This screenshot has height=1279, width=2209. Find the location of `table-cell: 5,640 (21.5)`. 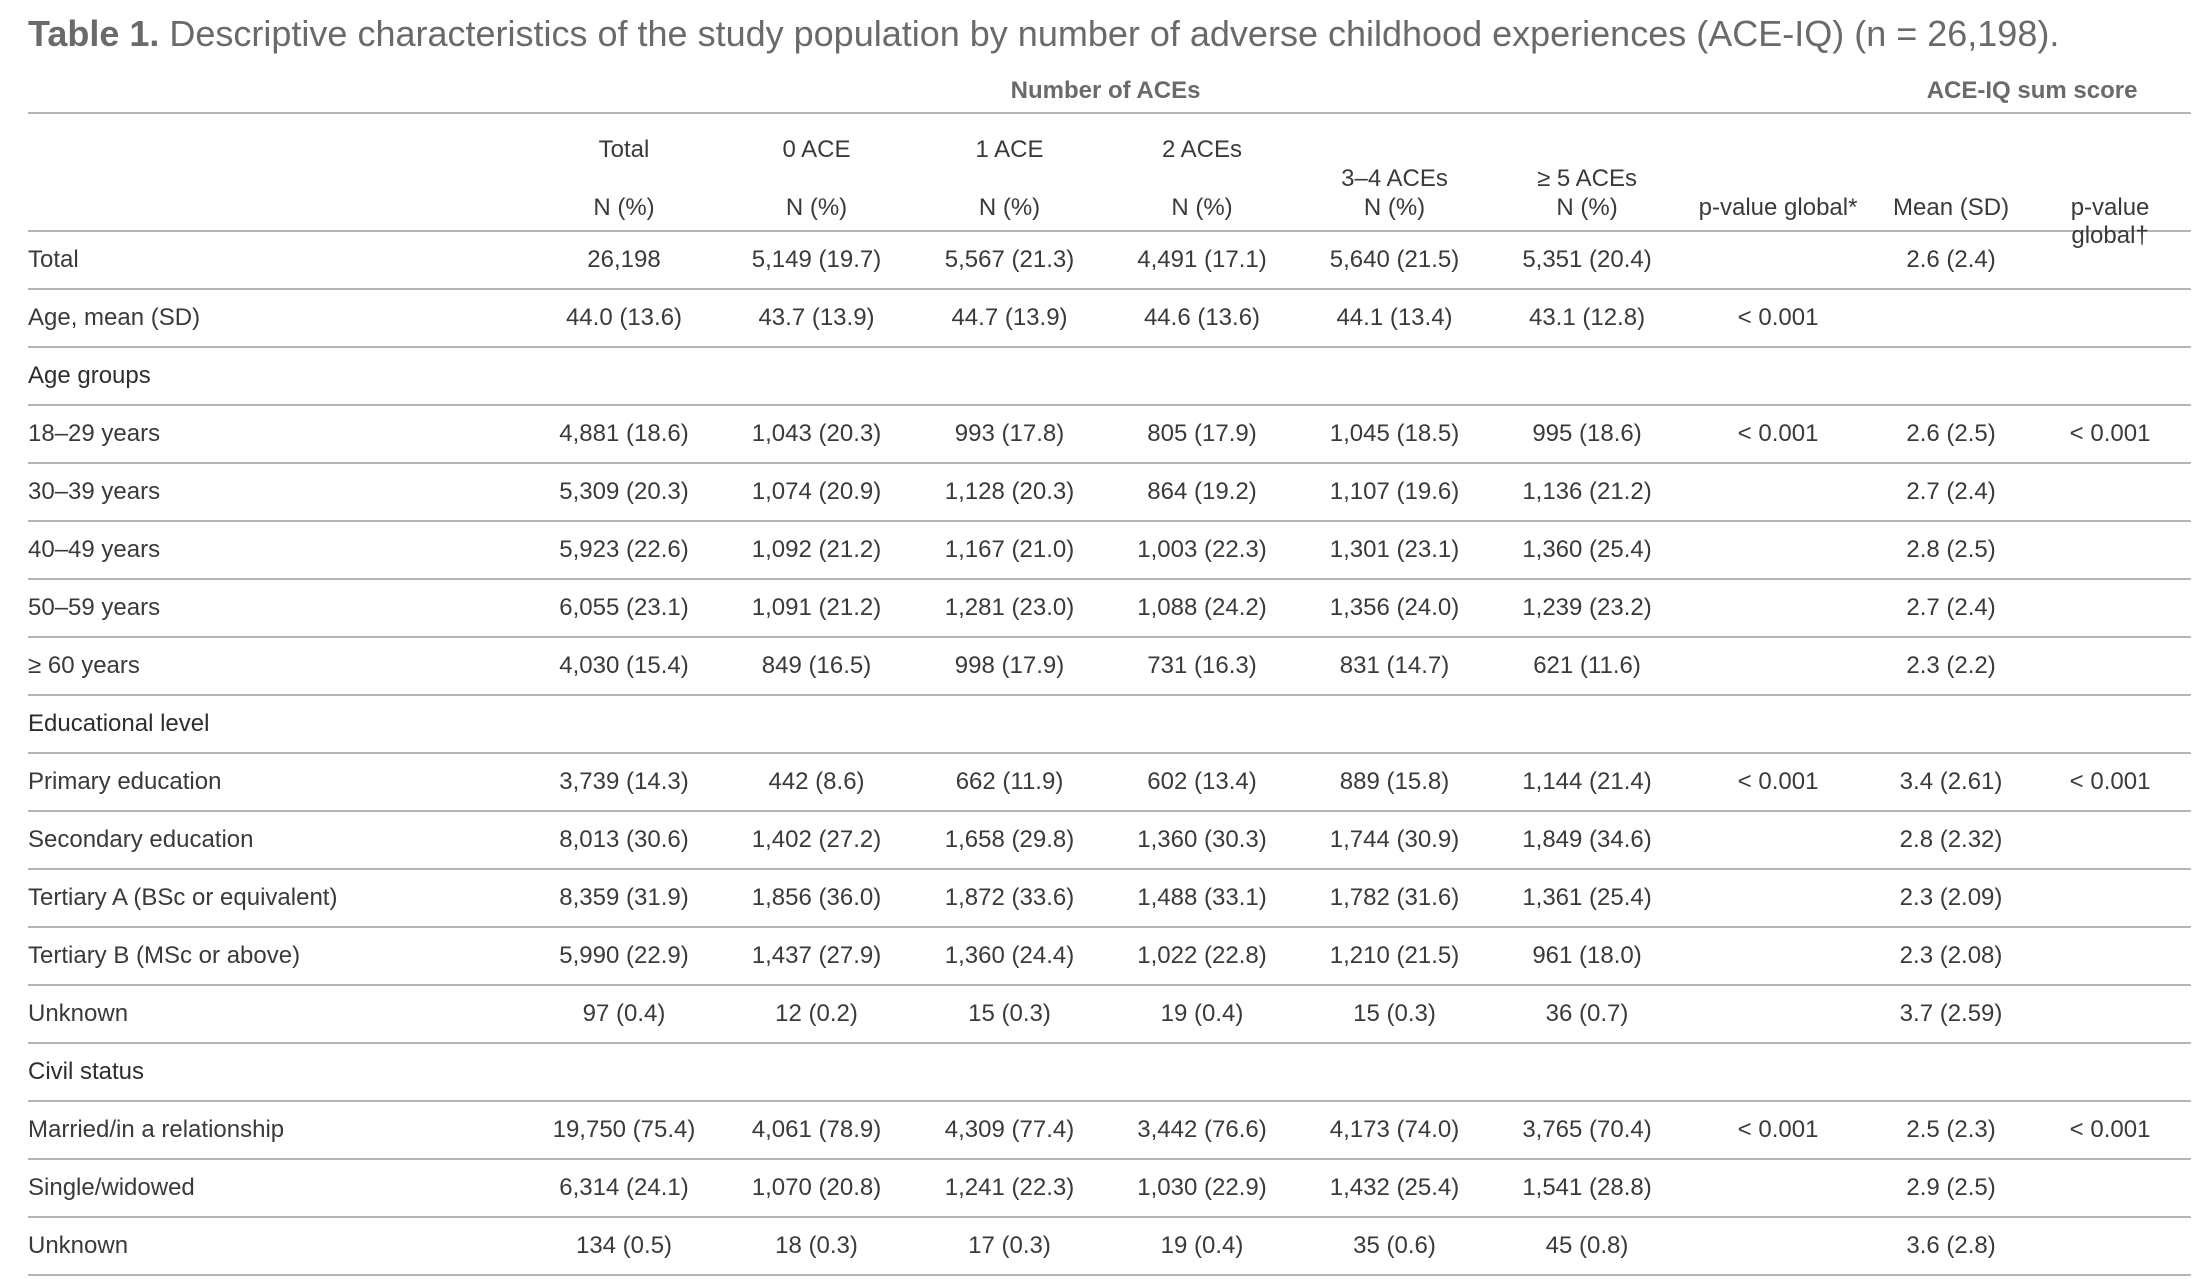

table-cell: 5,640 (21.5) is located at coordinates (1394, 259).